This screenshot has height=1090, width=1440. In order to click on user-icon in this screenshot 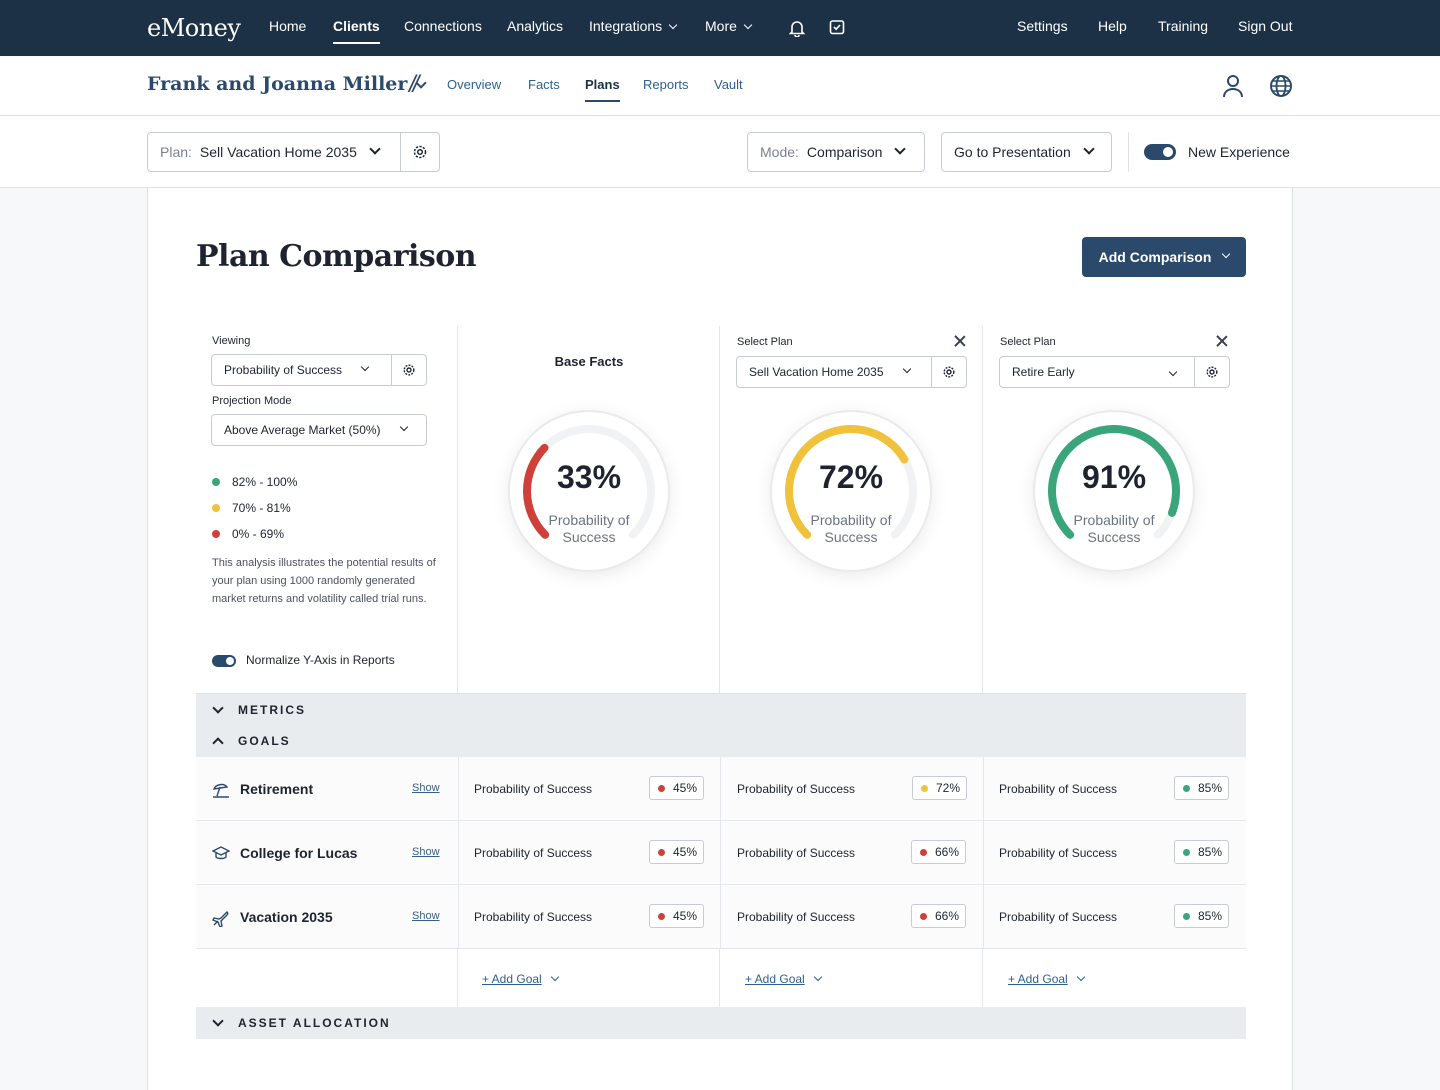, I will do `click(1233, 88)`.